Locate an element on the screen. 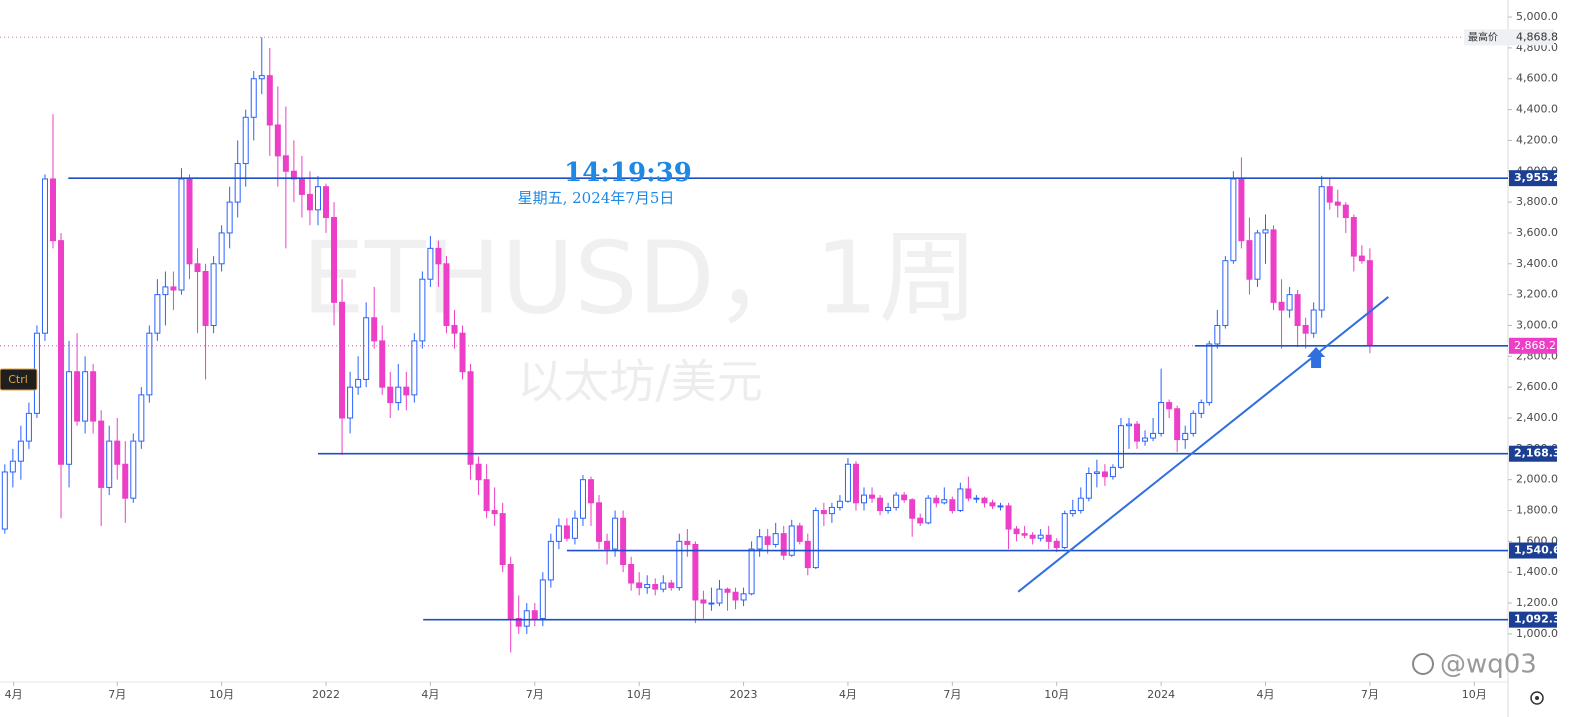 Image resolution: width=1593 pixels, height=717 pixels. high-name: 最高价 is located at coordinates (1483, 36).